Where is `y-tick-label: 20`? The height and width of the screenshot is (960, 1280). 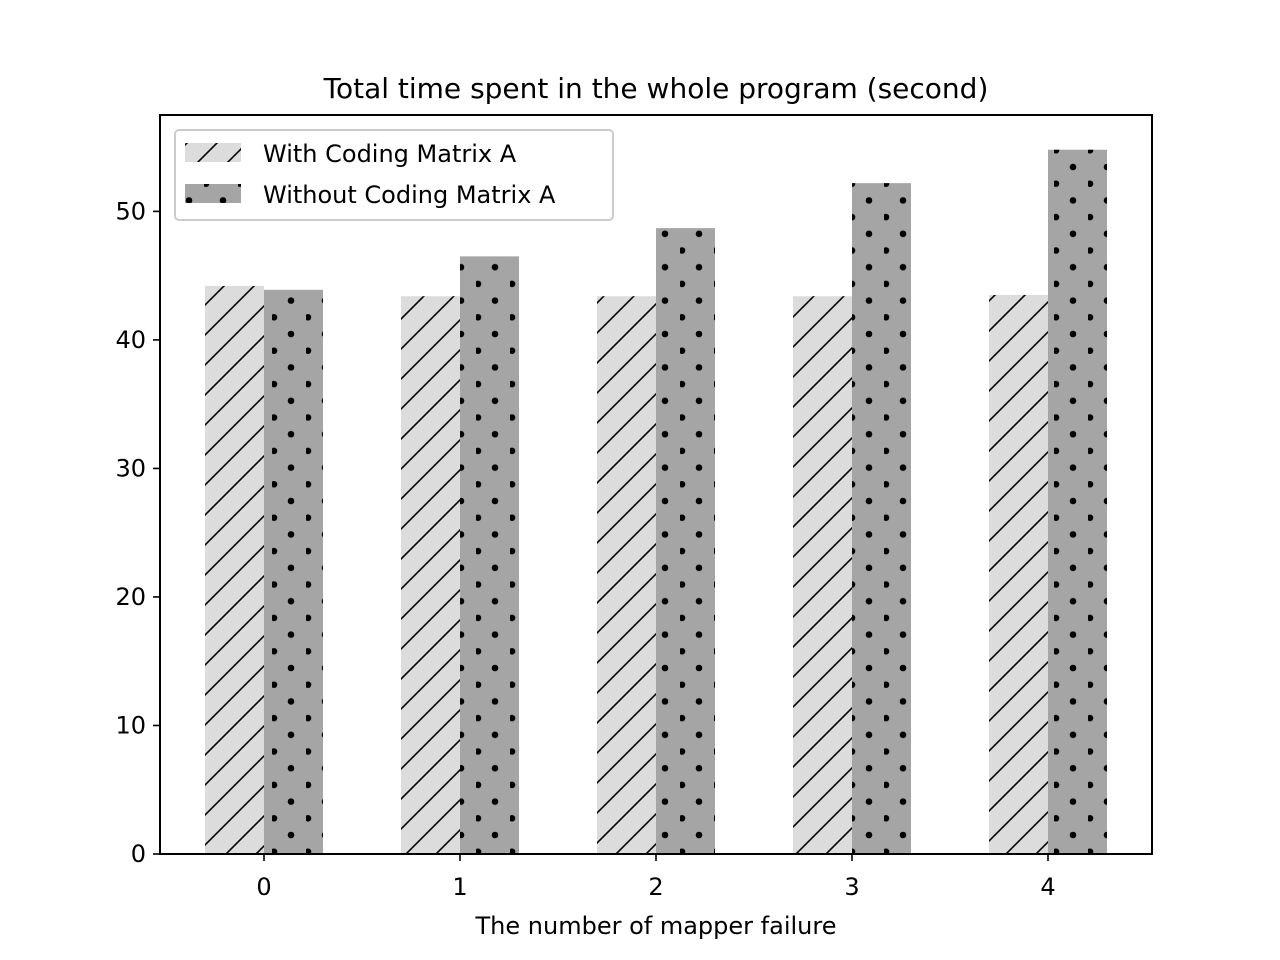 y-tick-label: 20 is located at coordinates (130, 597).